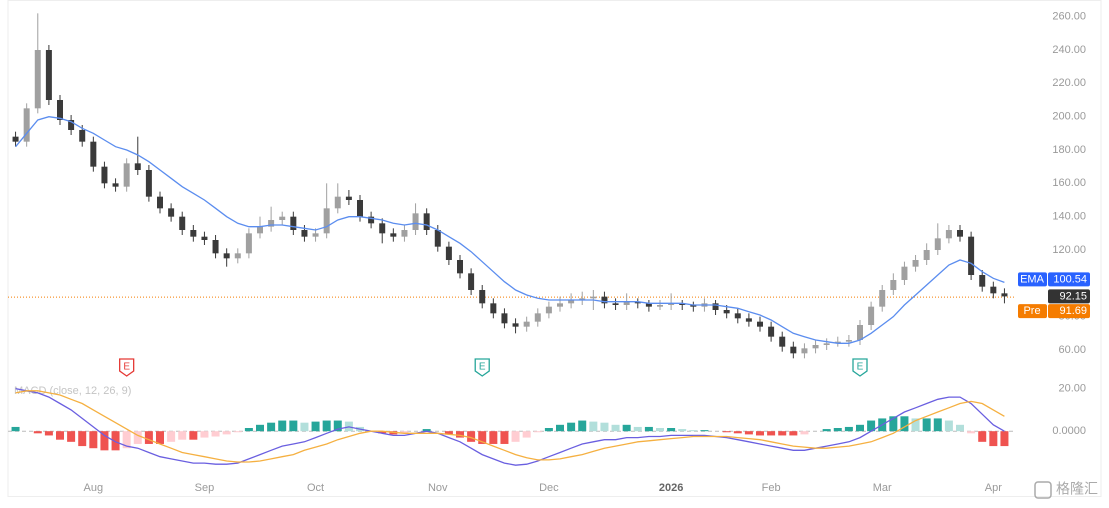 The image size is (1109, 508). Describe the element at coordinates (1069, 117) in the screenshot. I see `y-tick-label: 200.00` at that location.